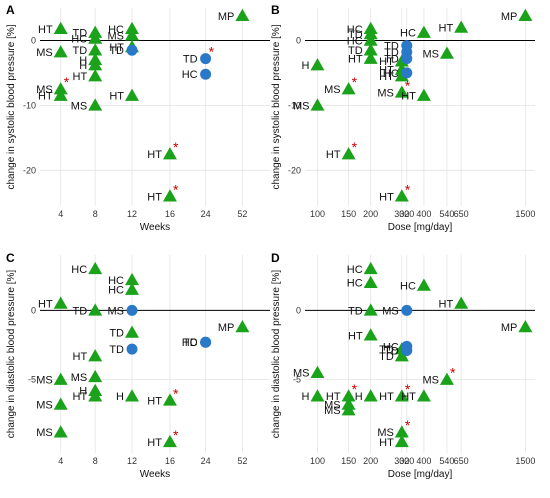 The height and width of the screenshot is (498, 550). I want to click on panel-letter: A, so click(10, 10).